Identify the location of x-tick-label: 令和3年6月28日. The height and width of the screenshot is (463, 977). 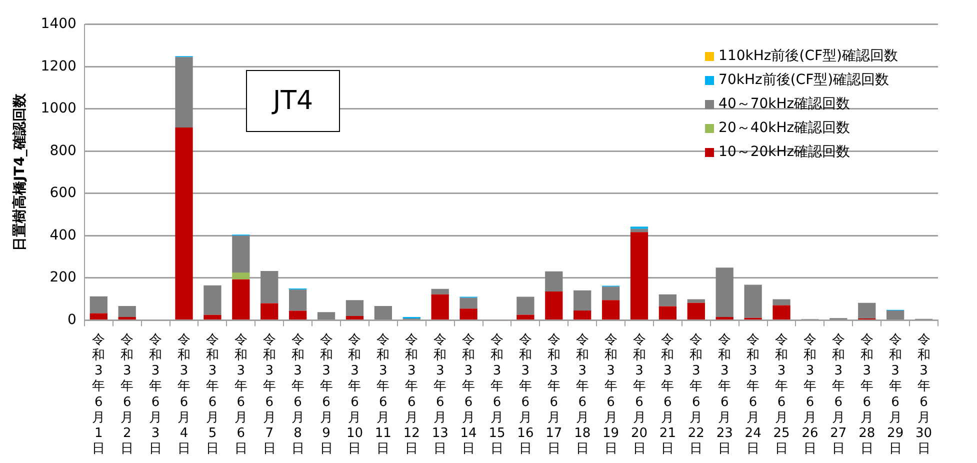
(867, 394).